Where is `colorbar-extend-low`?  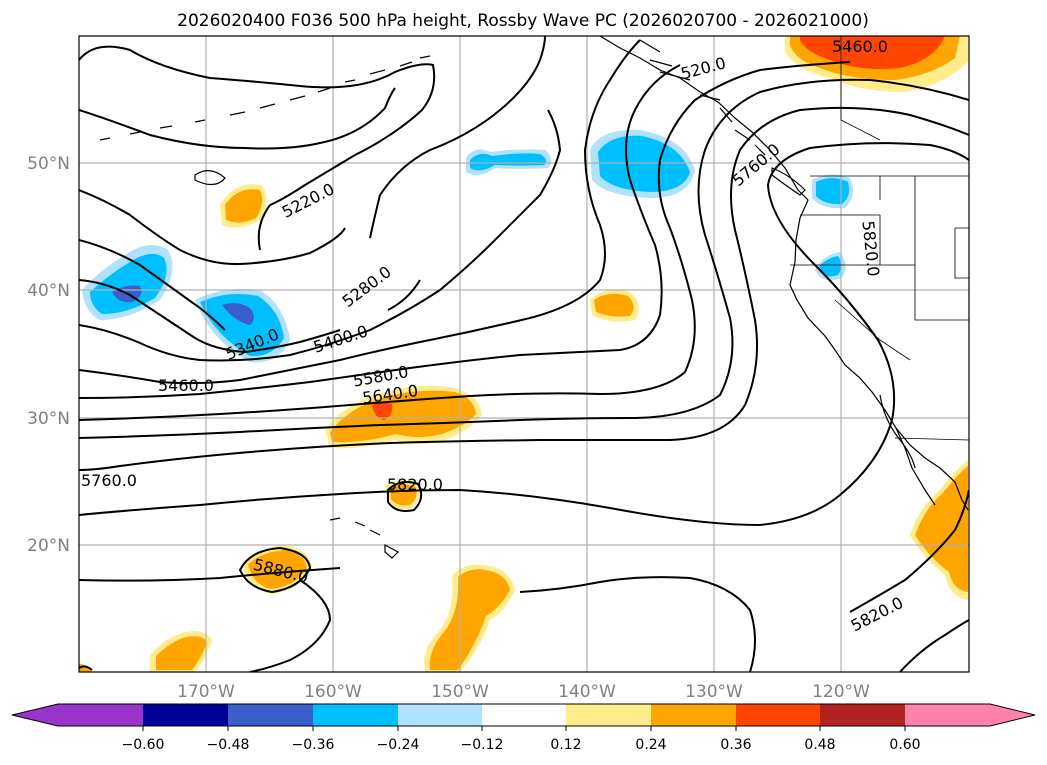
colorbar-extend-low is located at coordinates (77, 715).